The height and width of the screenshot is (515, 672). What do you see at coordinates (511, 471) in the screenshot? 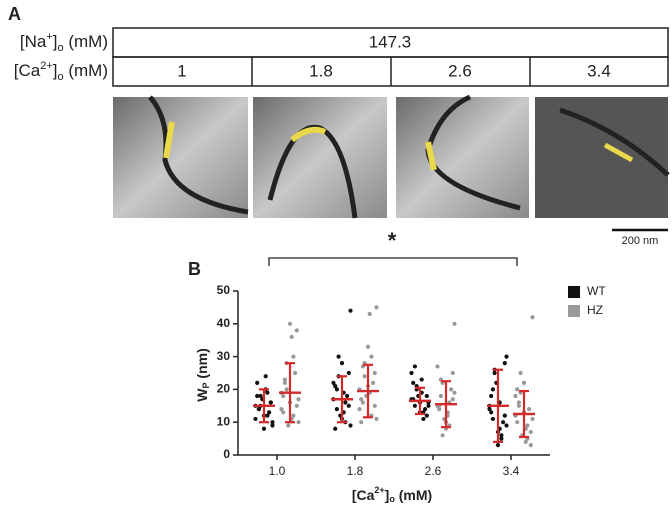
I see `x-tick-label: 3.4` at bounding box center [511, 471].